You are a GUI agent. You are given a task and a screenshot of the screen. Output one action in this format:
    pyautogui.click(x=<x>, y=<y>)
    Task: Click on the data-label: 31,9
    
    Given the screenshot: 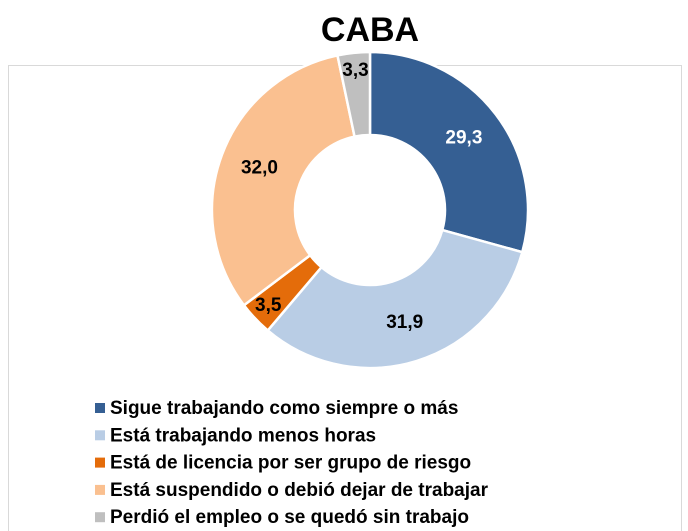 What is the action you would take?
    pyautogui.click(x=404, y=322)
    